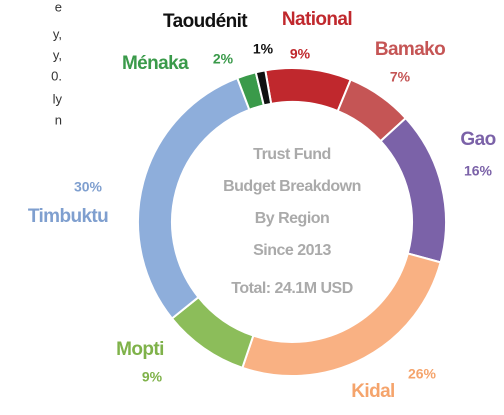  I want to click on segment-label: Kidal, so click(372, 391).